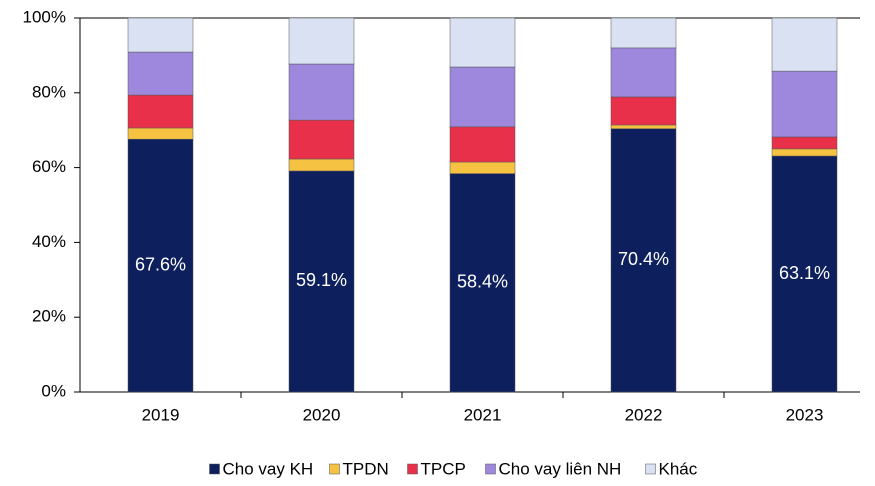  Describe the element at coordinates (53, 390) in the screenshot. I see `y-tick-label: 0%` at that location.